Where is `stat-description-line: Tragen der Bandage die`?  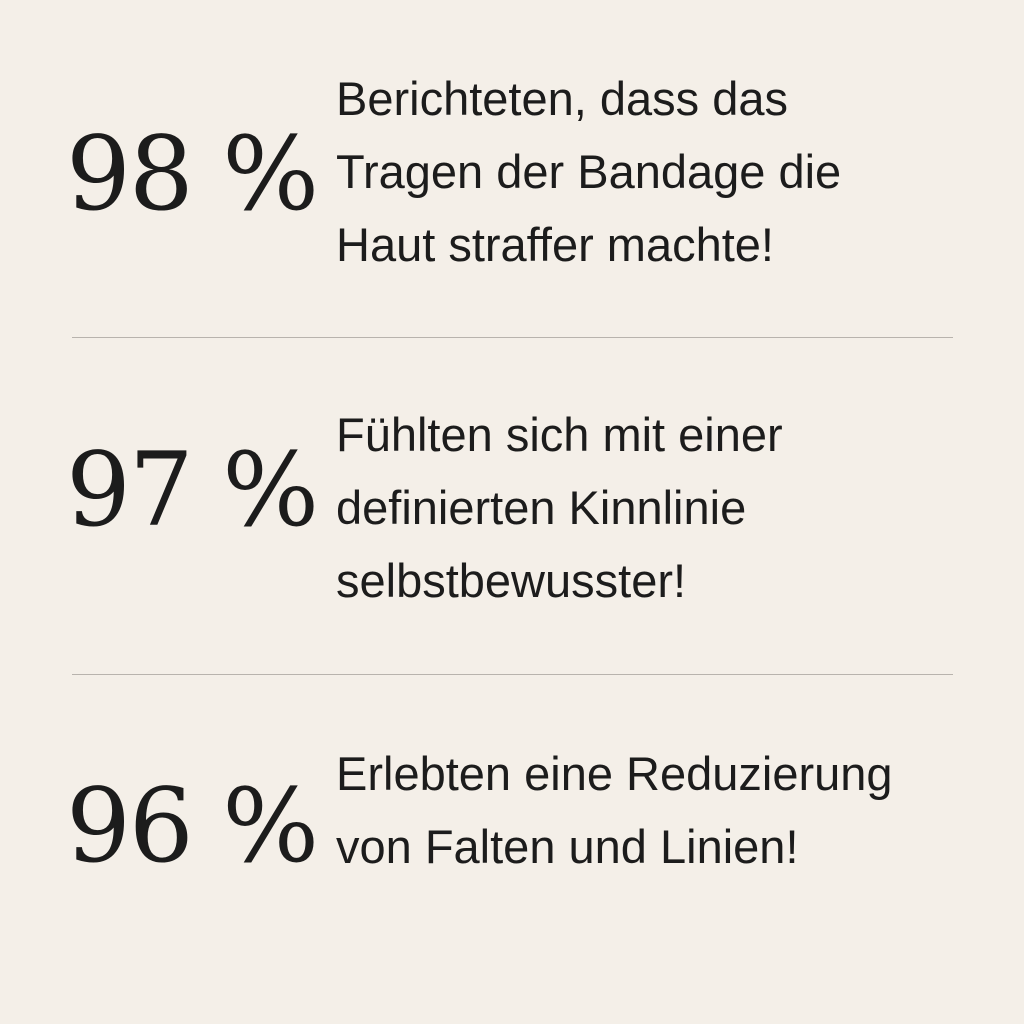
stat-description-line: Tragen der Bandage die is located at coordinates (589, 171).